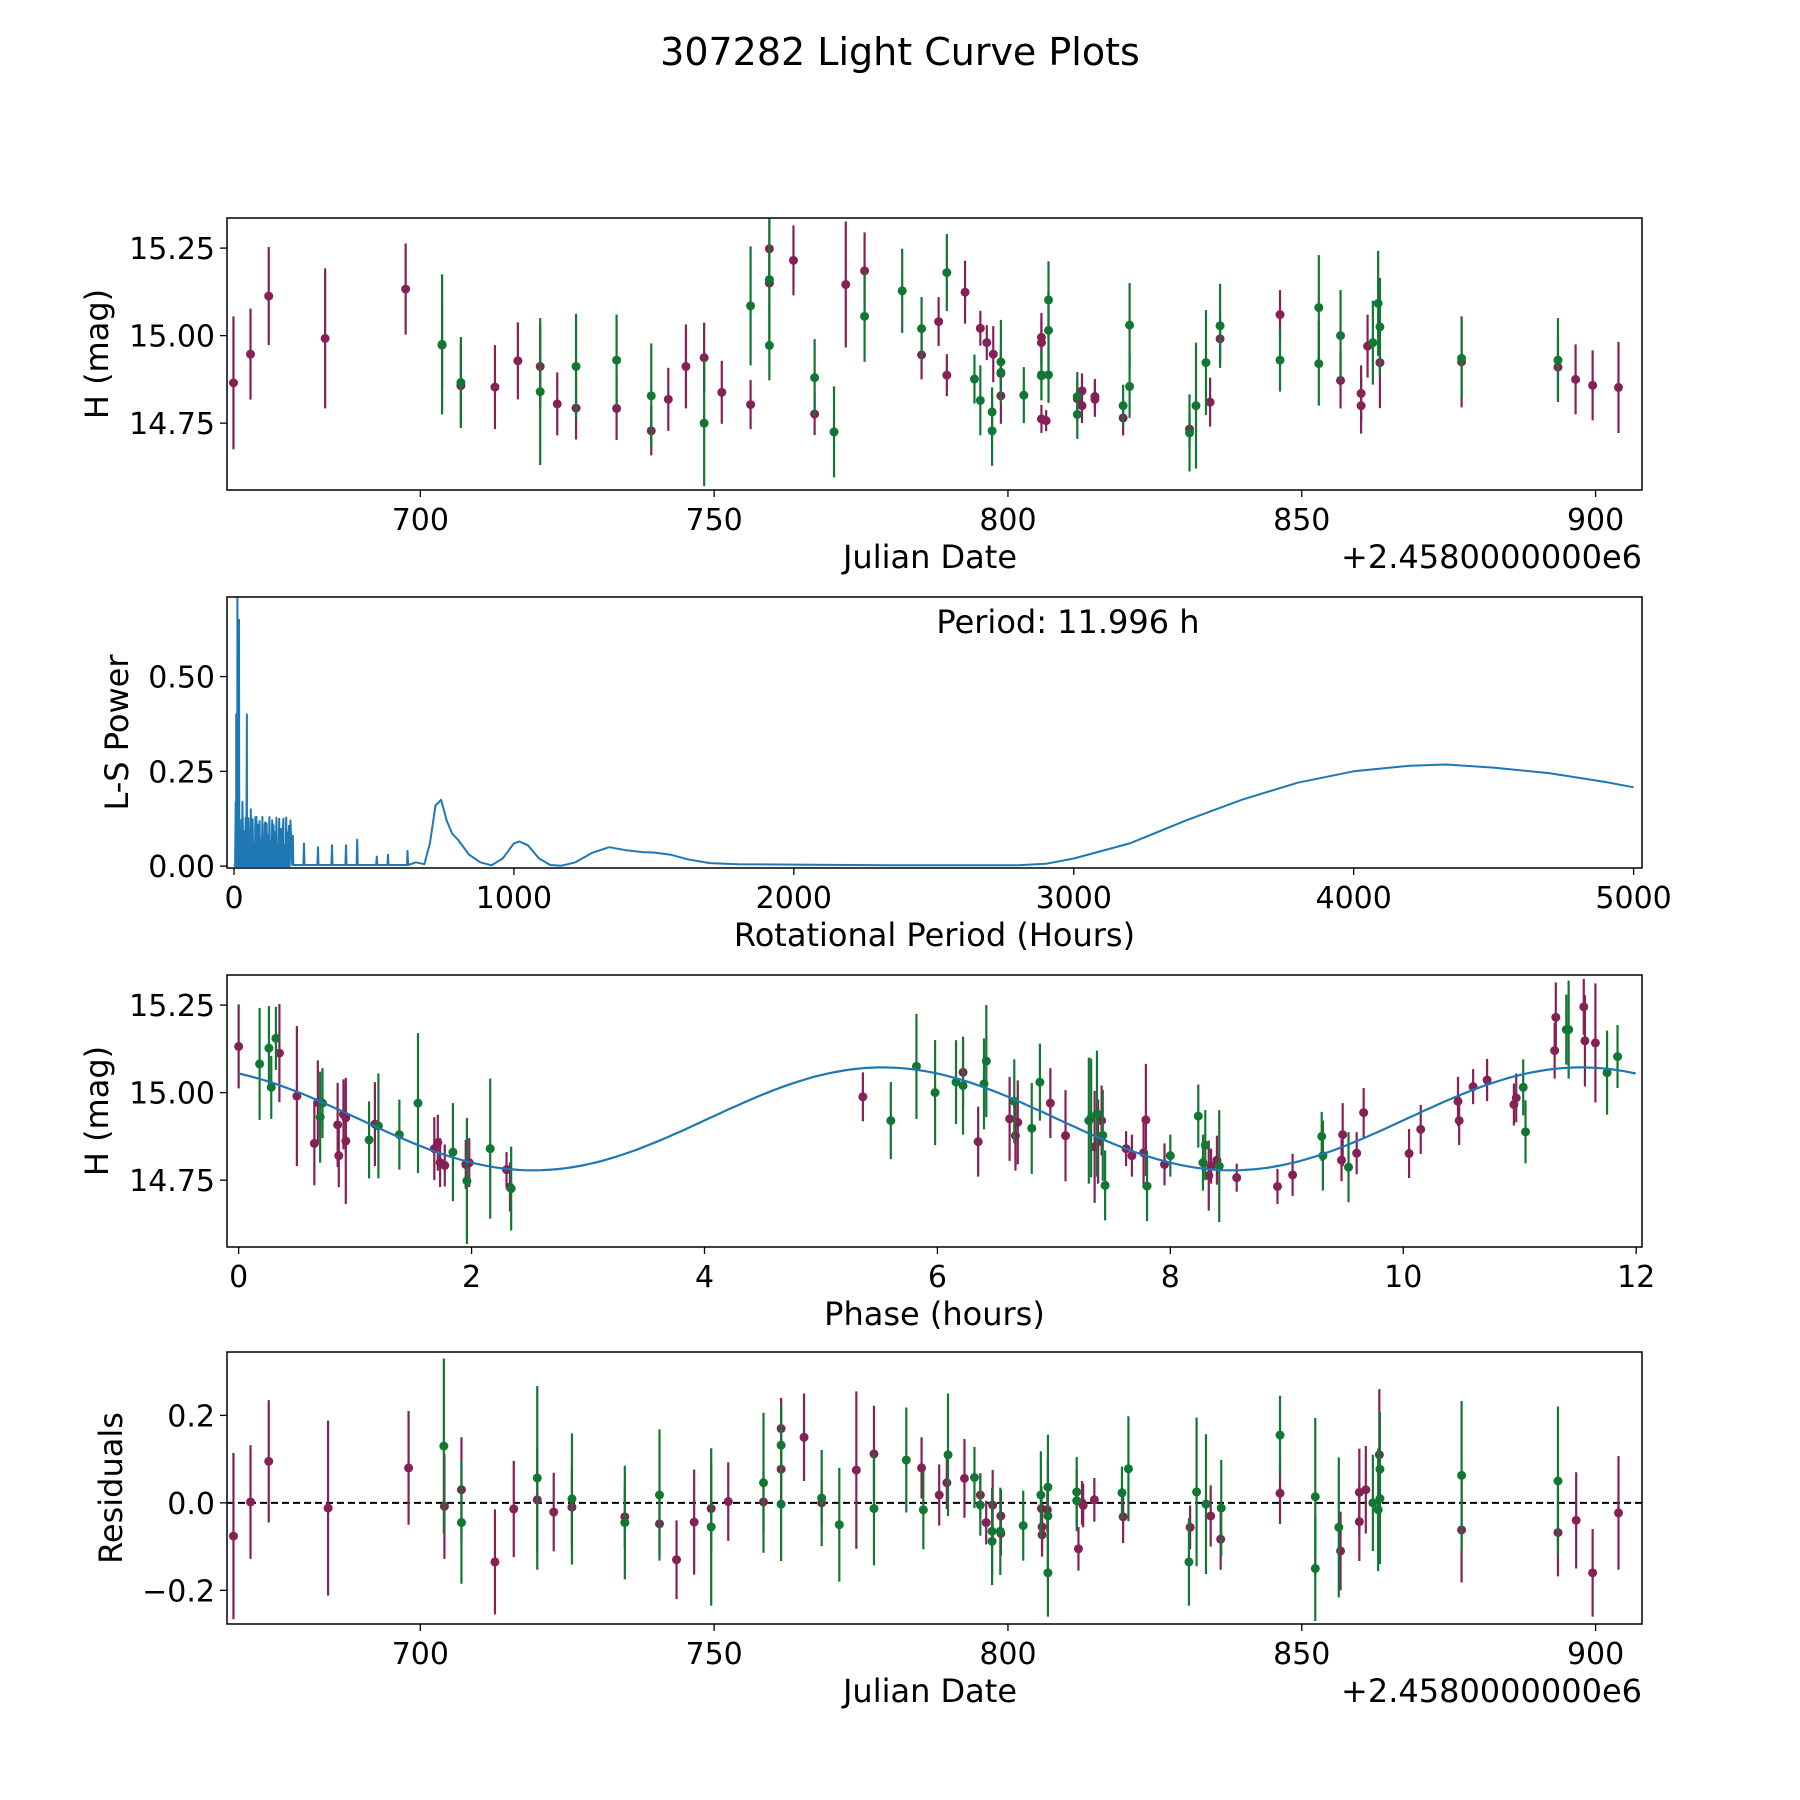  I want to click on y-tick-label: 0.00, so click(181, 867).